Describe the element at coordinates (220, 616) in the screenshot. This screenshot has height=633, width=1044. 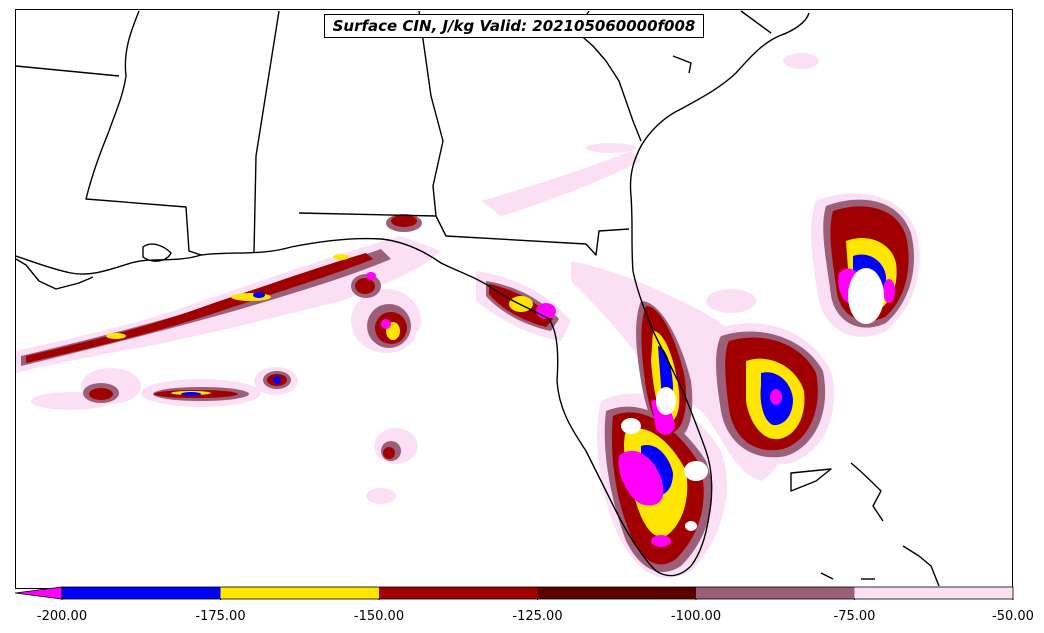
I see `colorbar-tick-label: -175.00` at that location.